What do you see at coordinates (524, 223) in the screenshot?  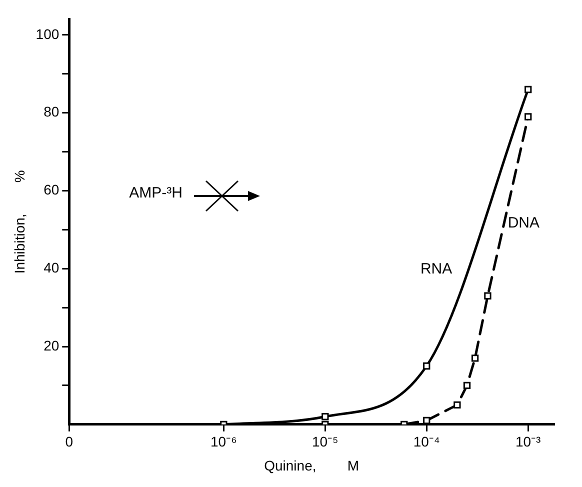 I see `series-label: DNA` at bounding box center [524, 223].